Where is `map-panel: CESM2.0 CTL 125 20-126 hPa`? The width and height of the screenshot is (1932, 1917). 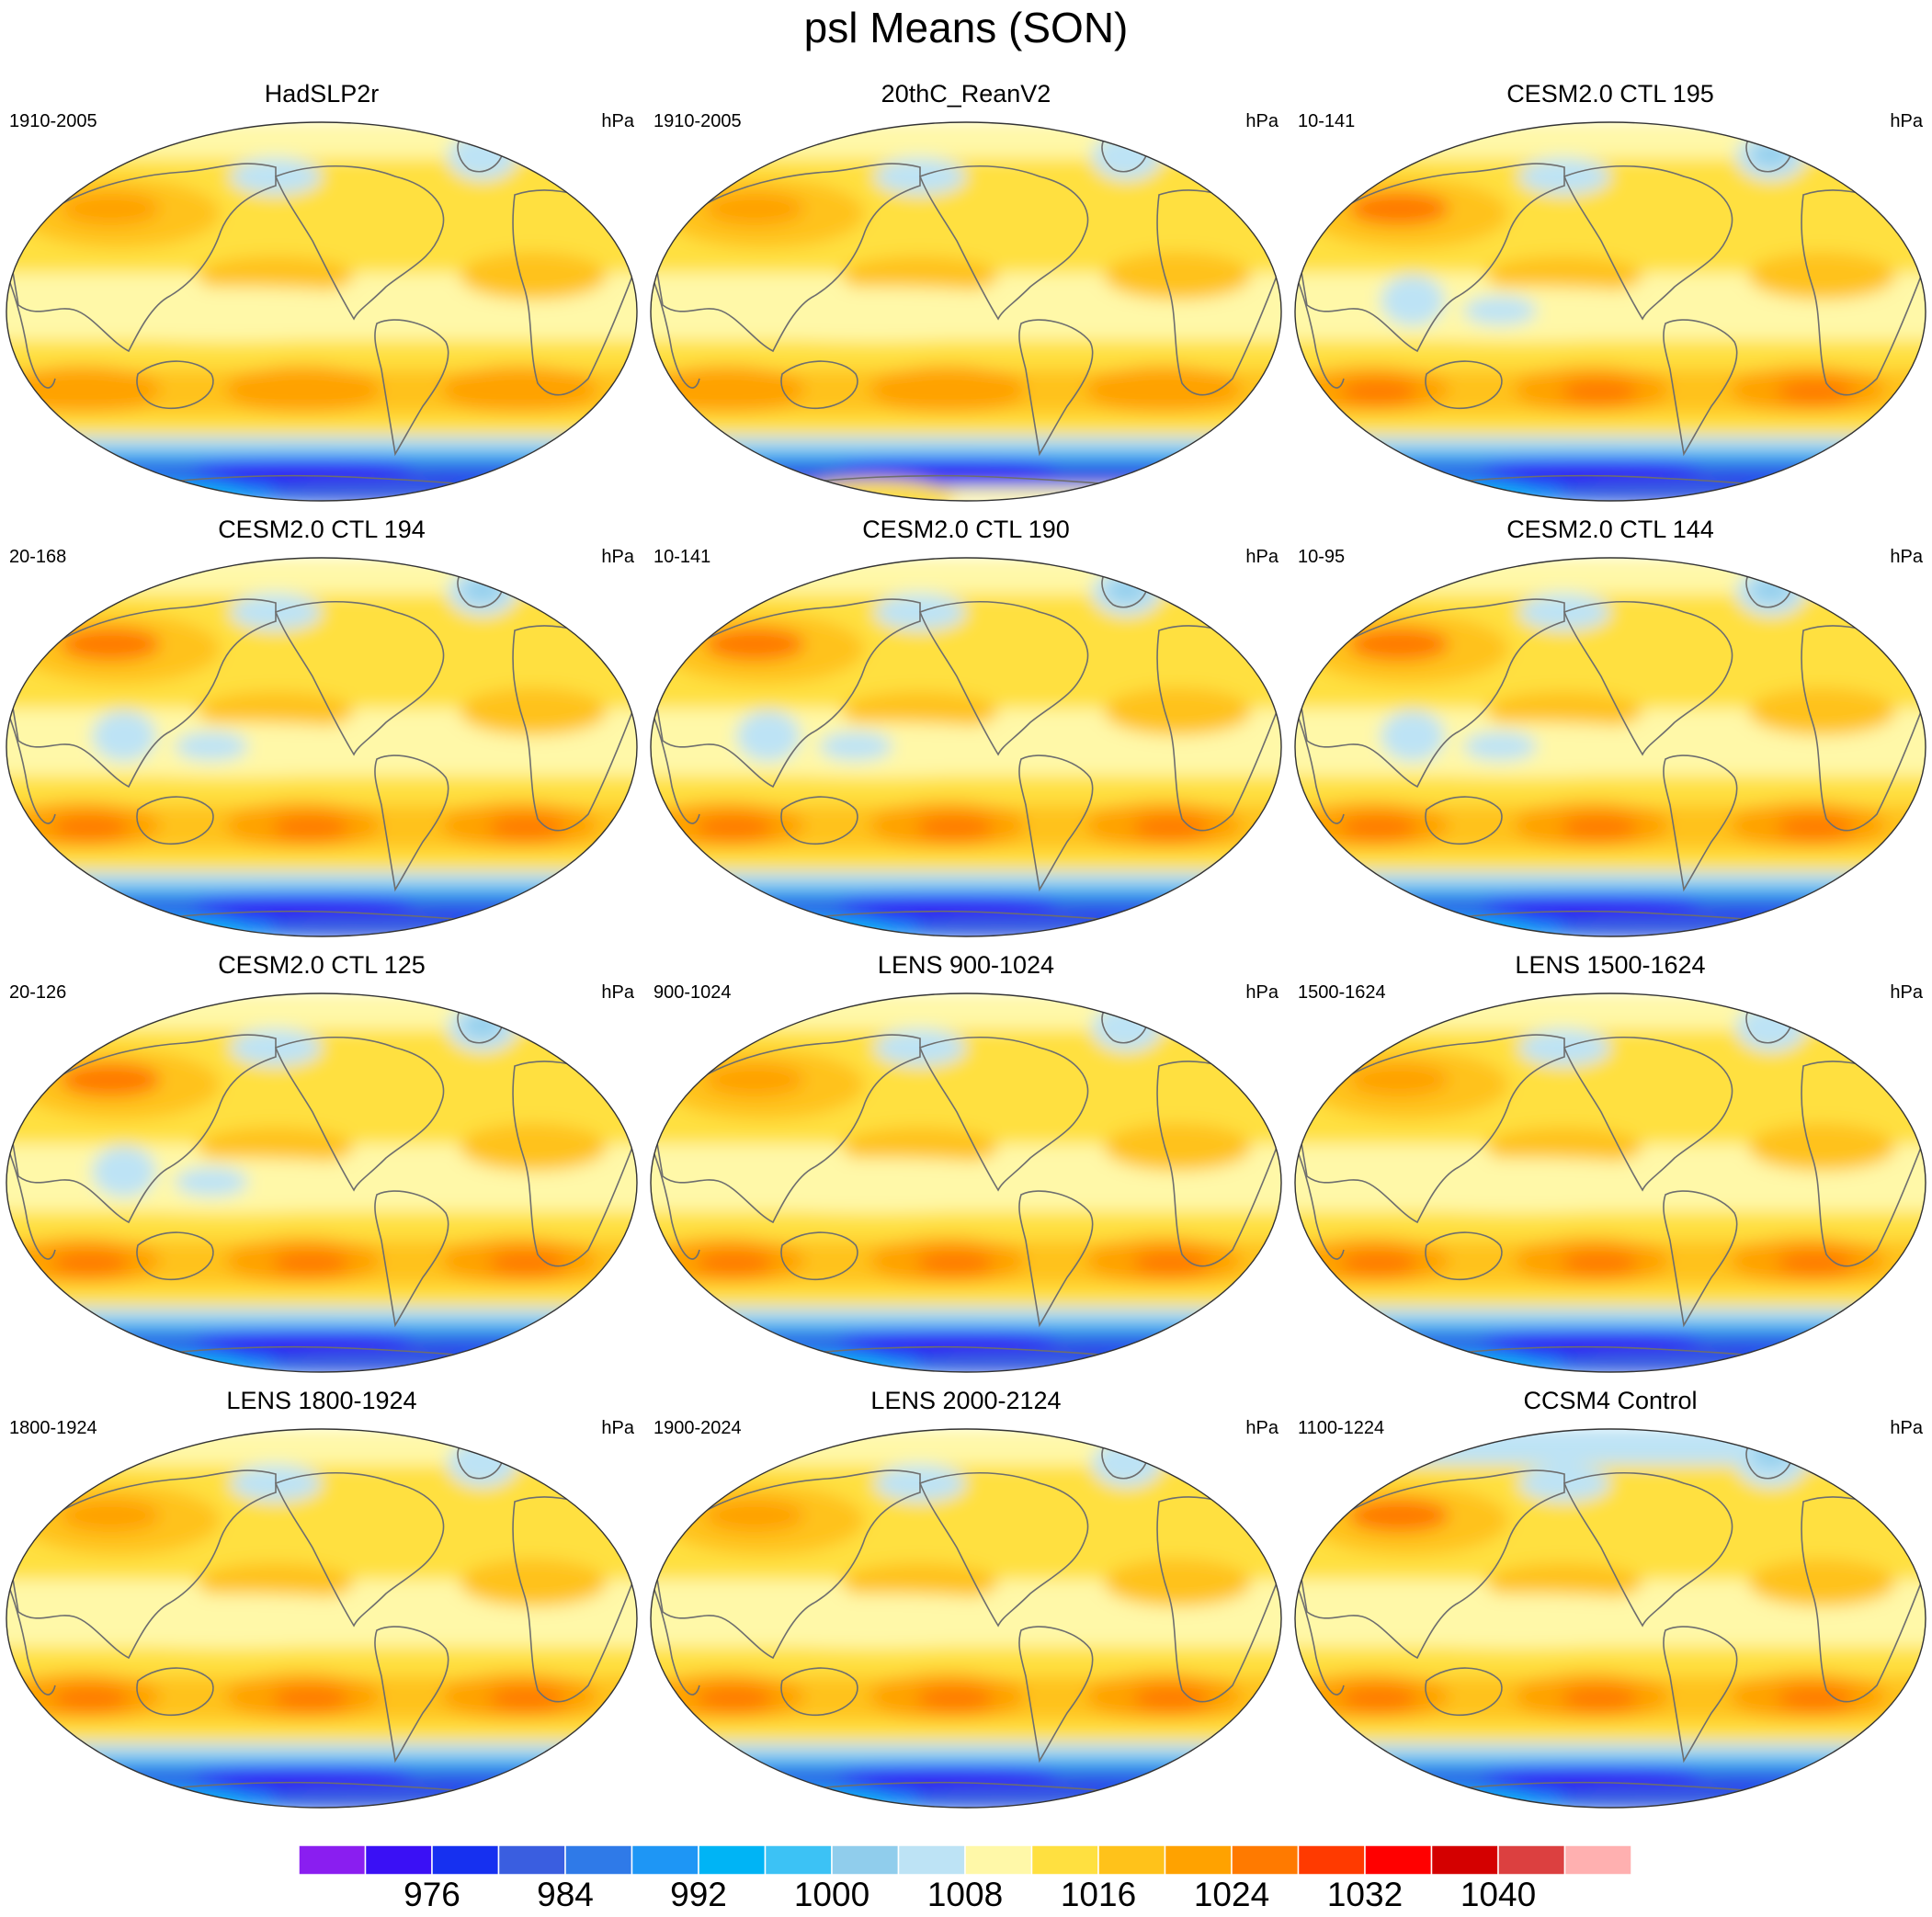 map-panel: CESM2.0 CTL 125 20-126 hPa is located at coordinates (321, 1162).